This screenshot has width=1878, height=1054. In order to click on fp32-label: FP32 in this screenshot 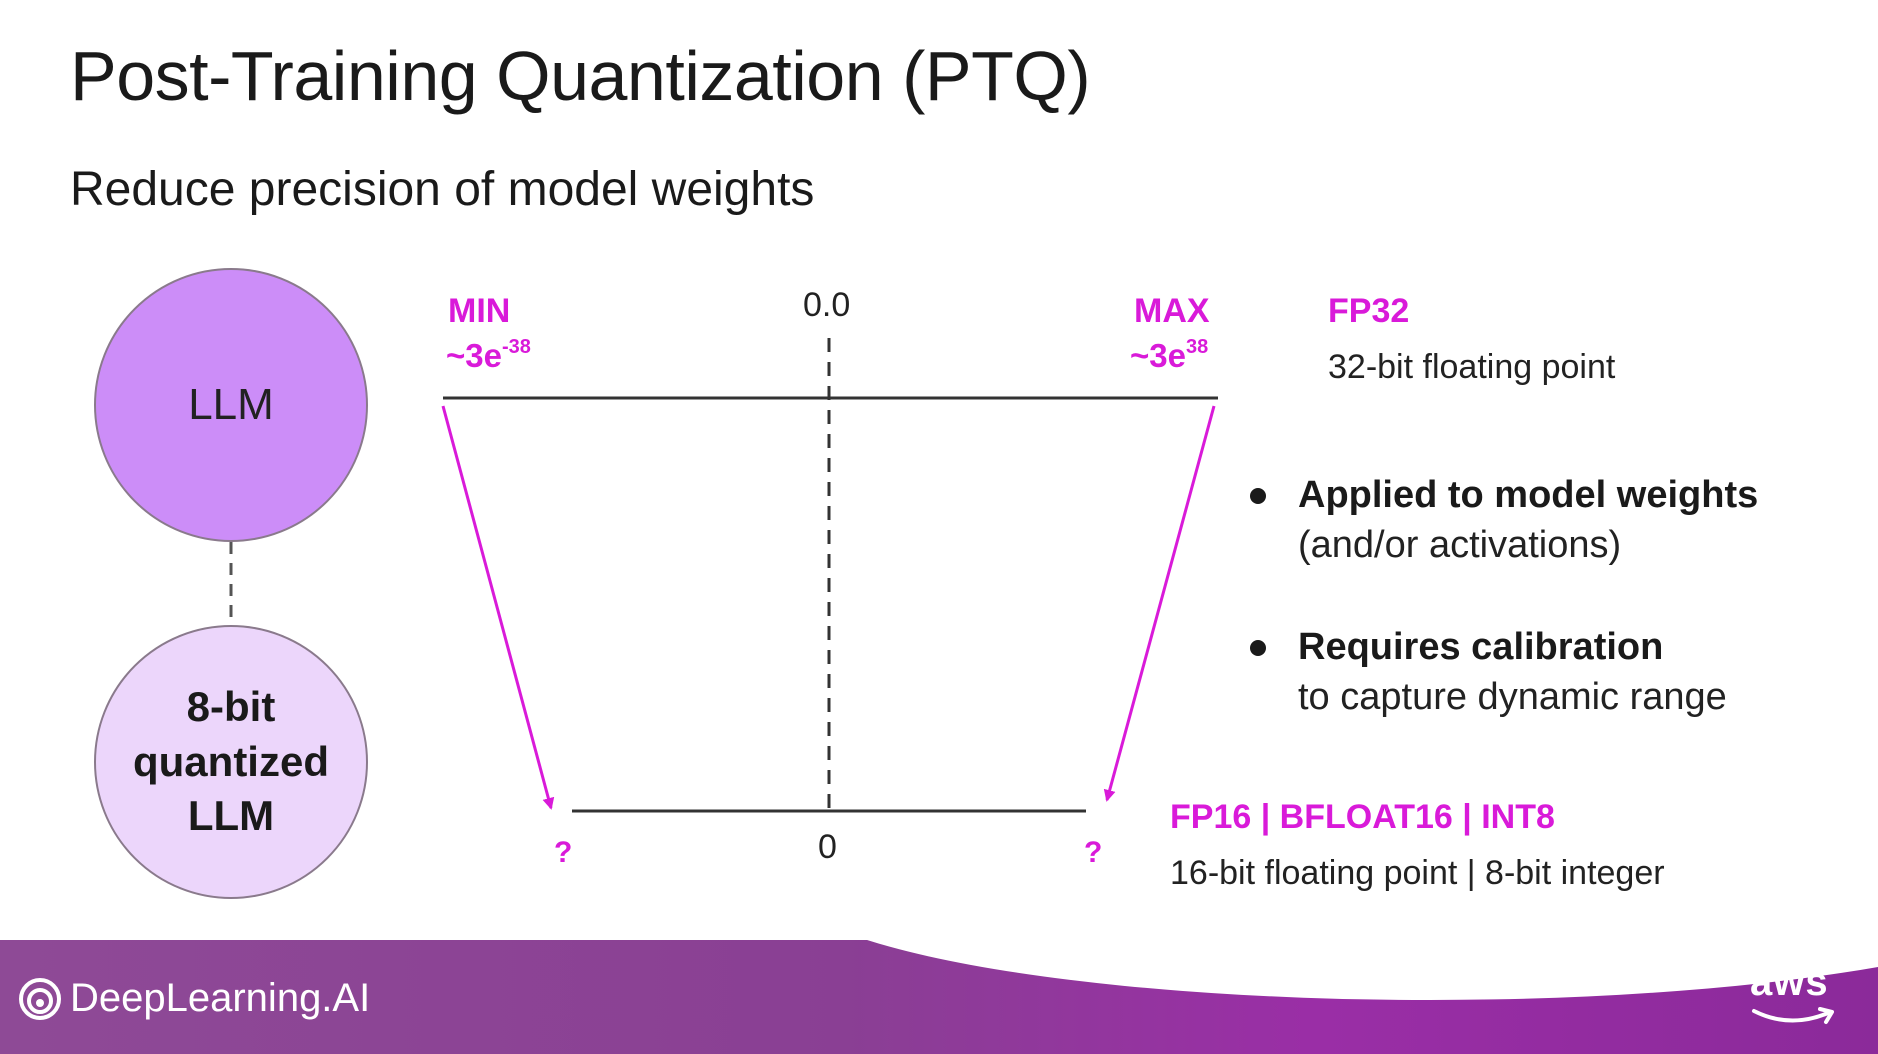, I will do `click(1369, 311)`.